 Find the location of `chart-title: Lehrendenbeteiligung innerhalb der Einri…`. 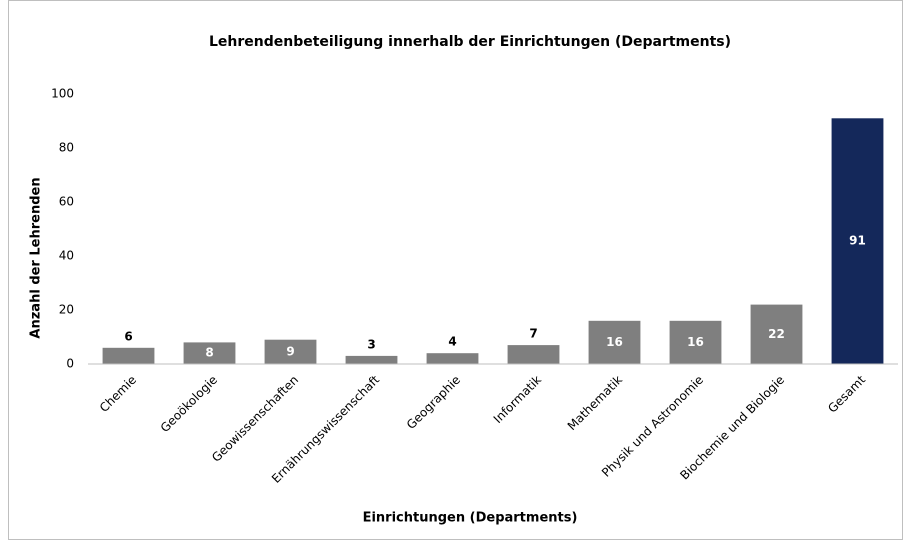

chart-title: Lehrendenbeteiligung innerhalb der Einri… is located at coordinates (470, 42).